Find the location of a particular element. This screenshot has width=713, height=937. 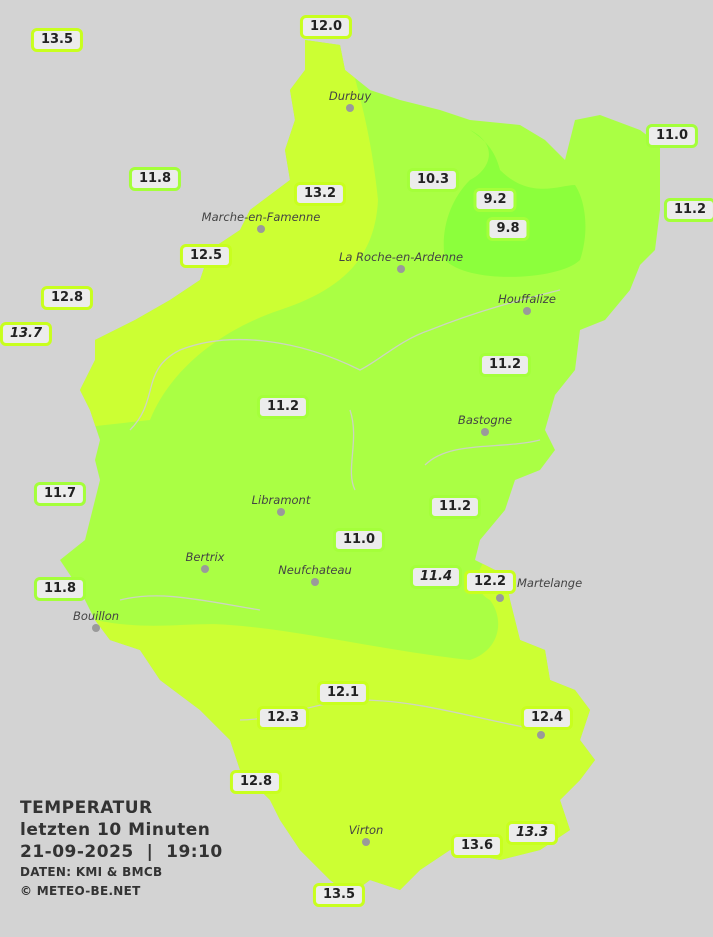

legend-title: TEMPERATUR is located at coordinates (86, 808).